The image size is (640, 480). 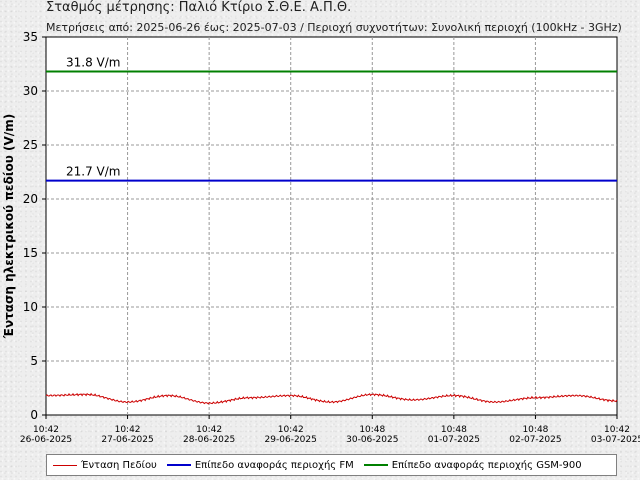 What do you see at coordinates (119, 465) in the screenshot?
I see `legend-label-field: Ένταση Πεδίου` at bounding box center [119, 465].